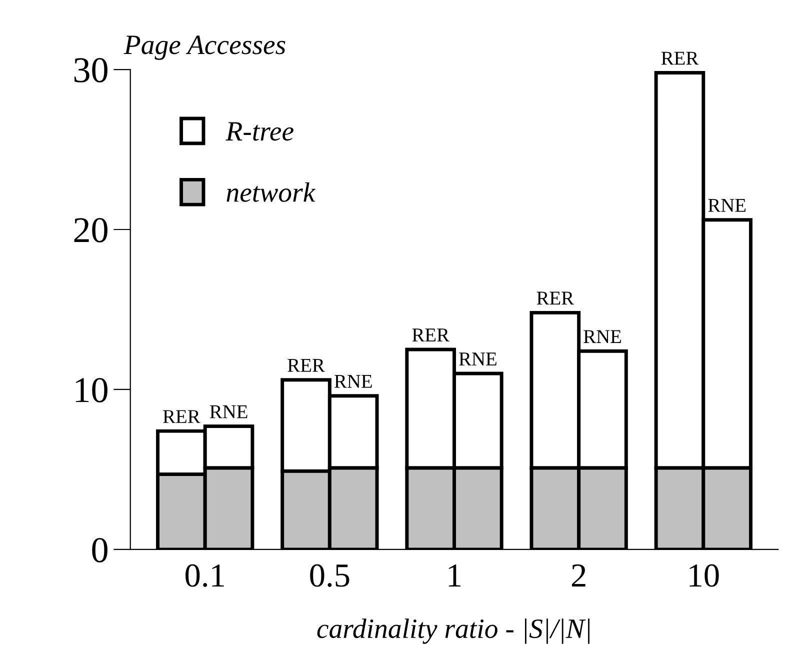 Image resolution: width=790 pixels, height=662 pixels. Describe the element at coordinates (579, 575) in the screenshot. I see `x-tick-label: 2` at that location.